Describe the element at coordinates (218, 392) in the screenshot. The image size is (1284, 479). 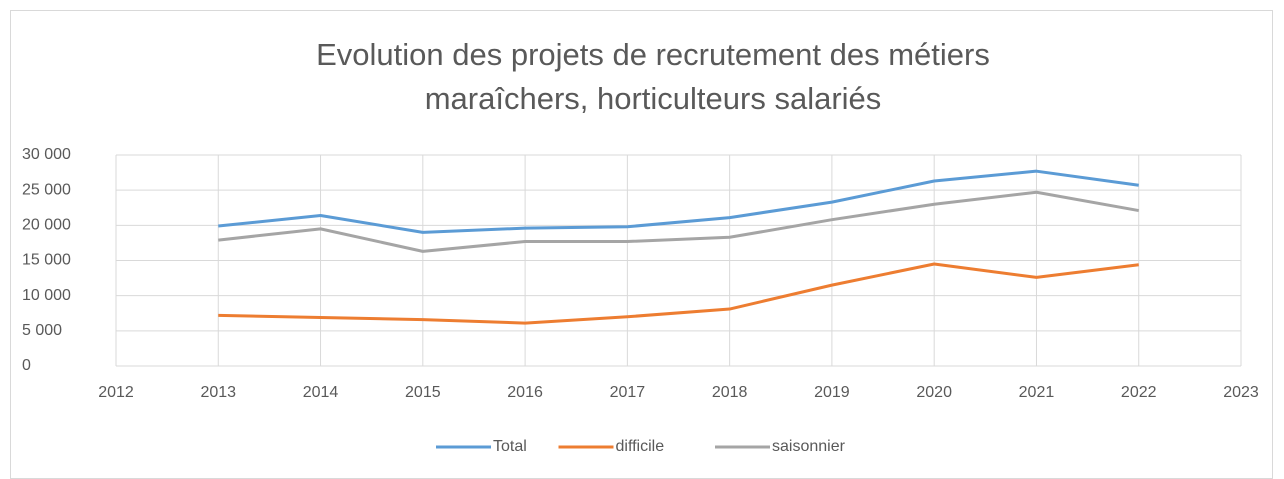
I see `x-tick-label: 2013` at that location.